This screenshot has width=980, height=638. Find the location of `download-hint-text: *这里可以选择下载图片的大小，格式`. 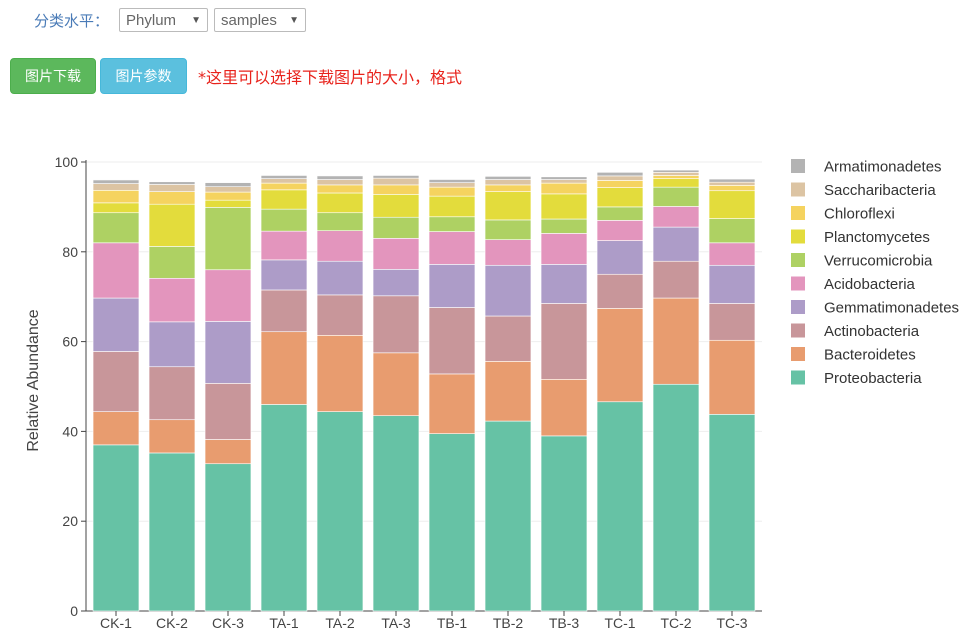

download-hint-text: *这里可以选择下载图片的大小，格式 is located at coordinates (330, 77).